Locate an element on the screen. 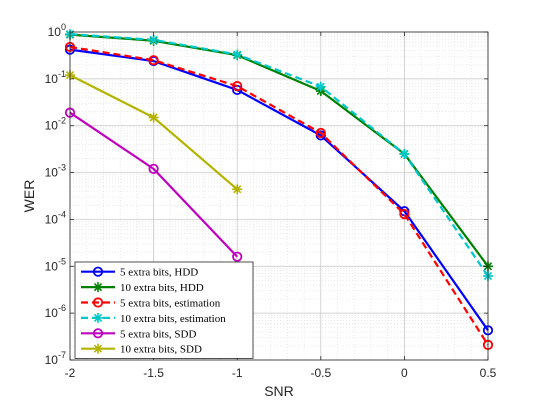  legend-item: 5 extra bits, estimation is located at coordinates (151, 303).